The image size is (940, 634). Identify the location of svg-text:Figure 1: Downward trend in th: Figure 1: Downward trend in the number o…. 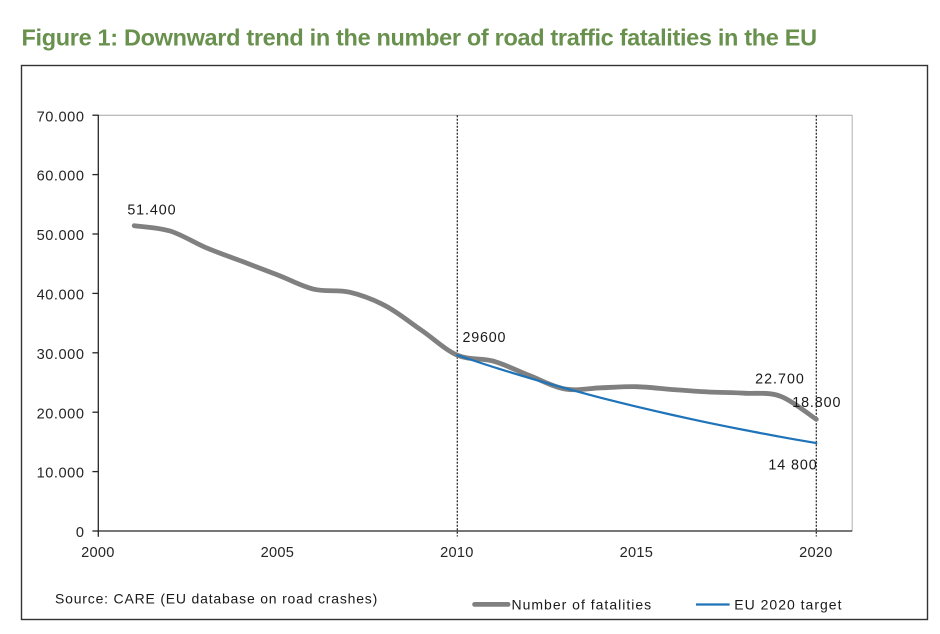
(419, 38).